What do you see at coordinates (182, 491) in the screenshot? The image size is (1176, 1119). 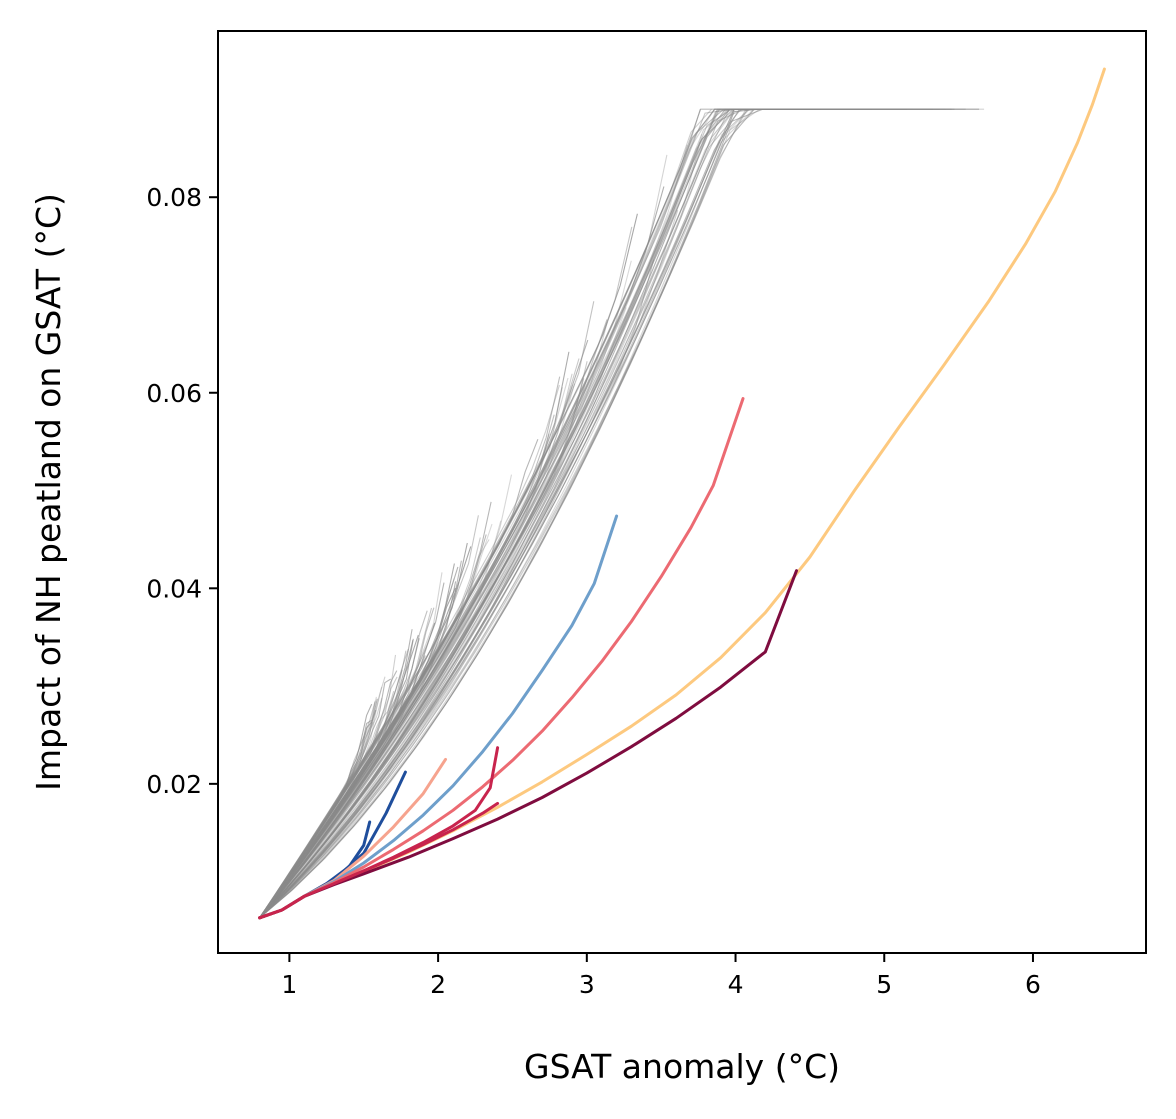 I see `y-axis: 0.02 0.04 0.06 0.08` at bounding box center [182, 491].